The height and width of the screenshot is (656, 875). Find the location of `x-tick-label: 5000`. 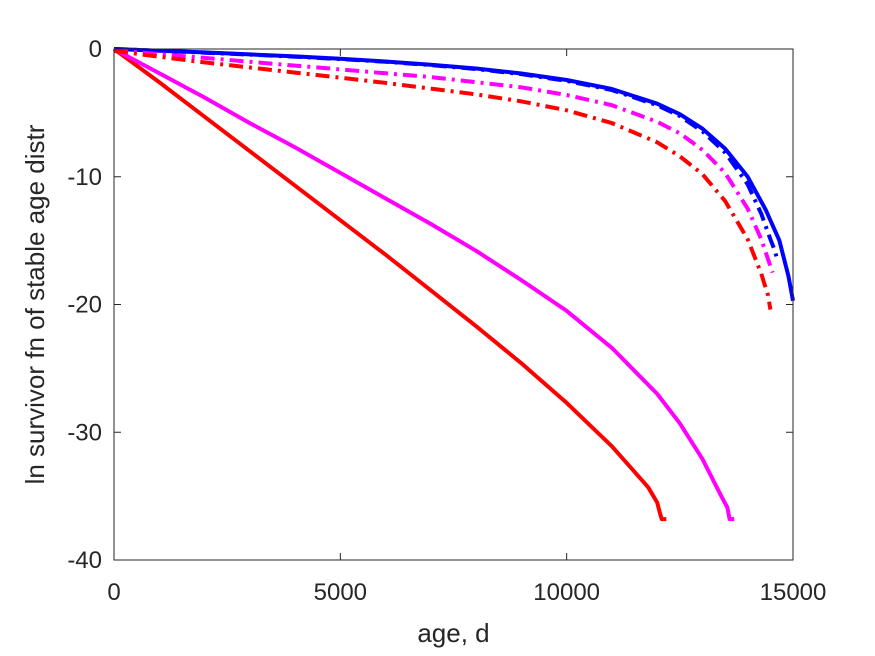

x-tick-label: 5000 is located at coordinates (340, 592).